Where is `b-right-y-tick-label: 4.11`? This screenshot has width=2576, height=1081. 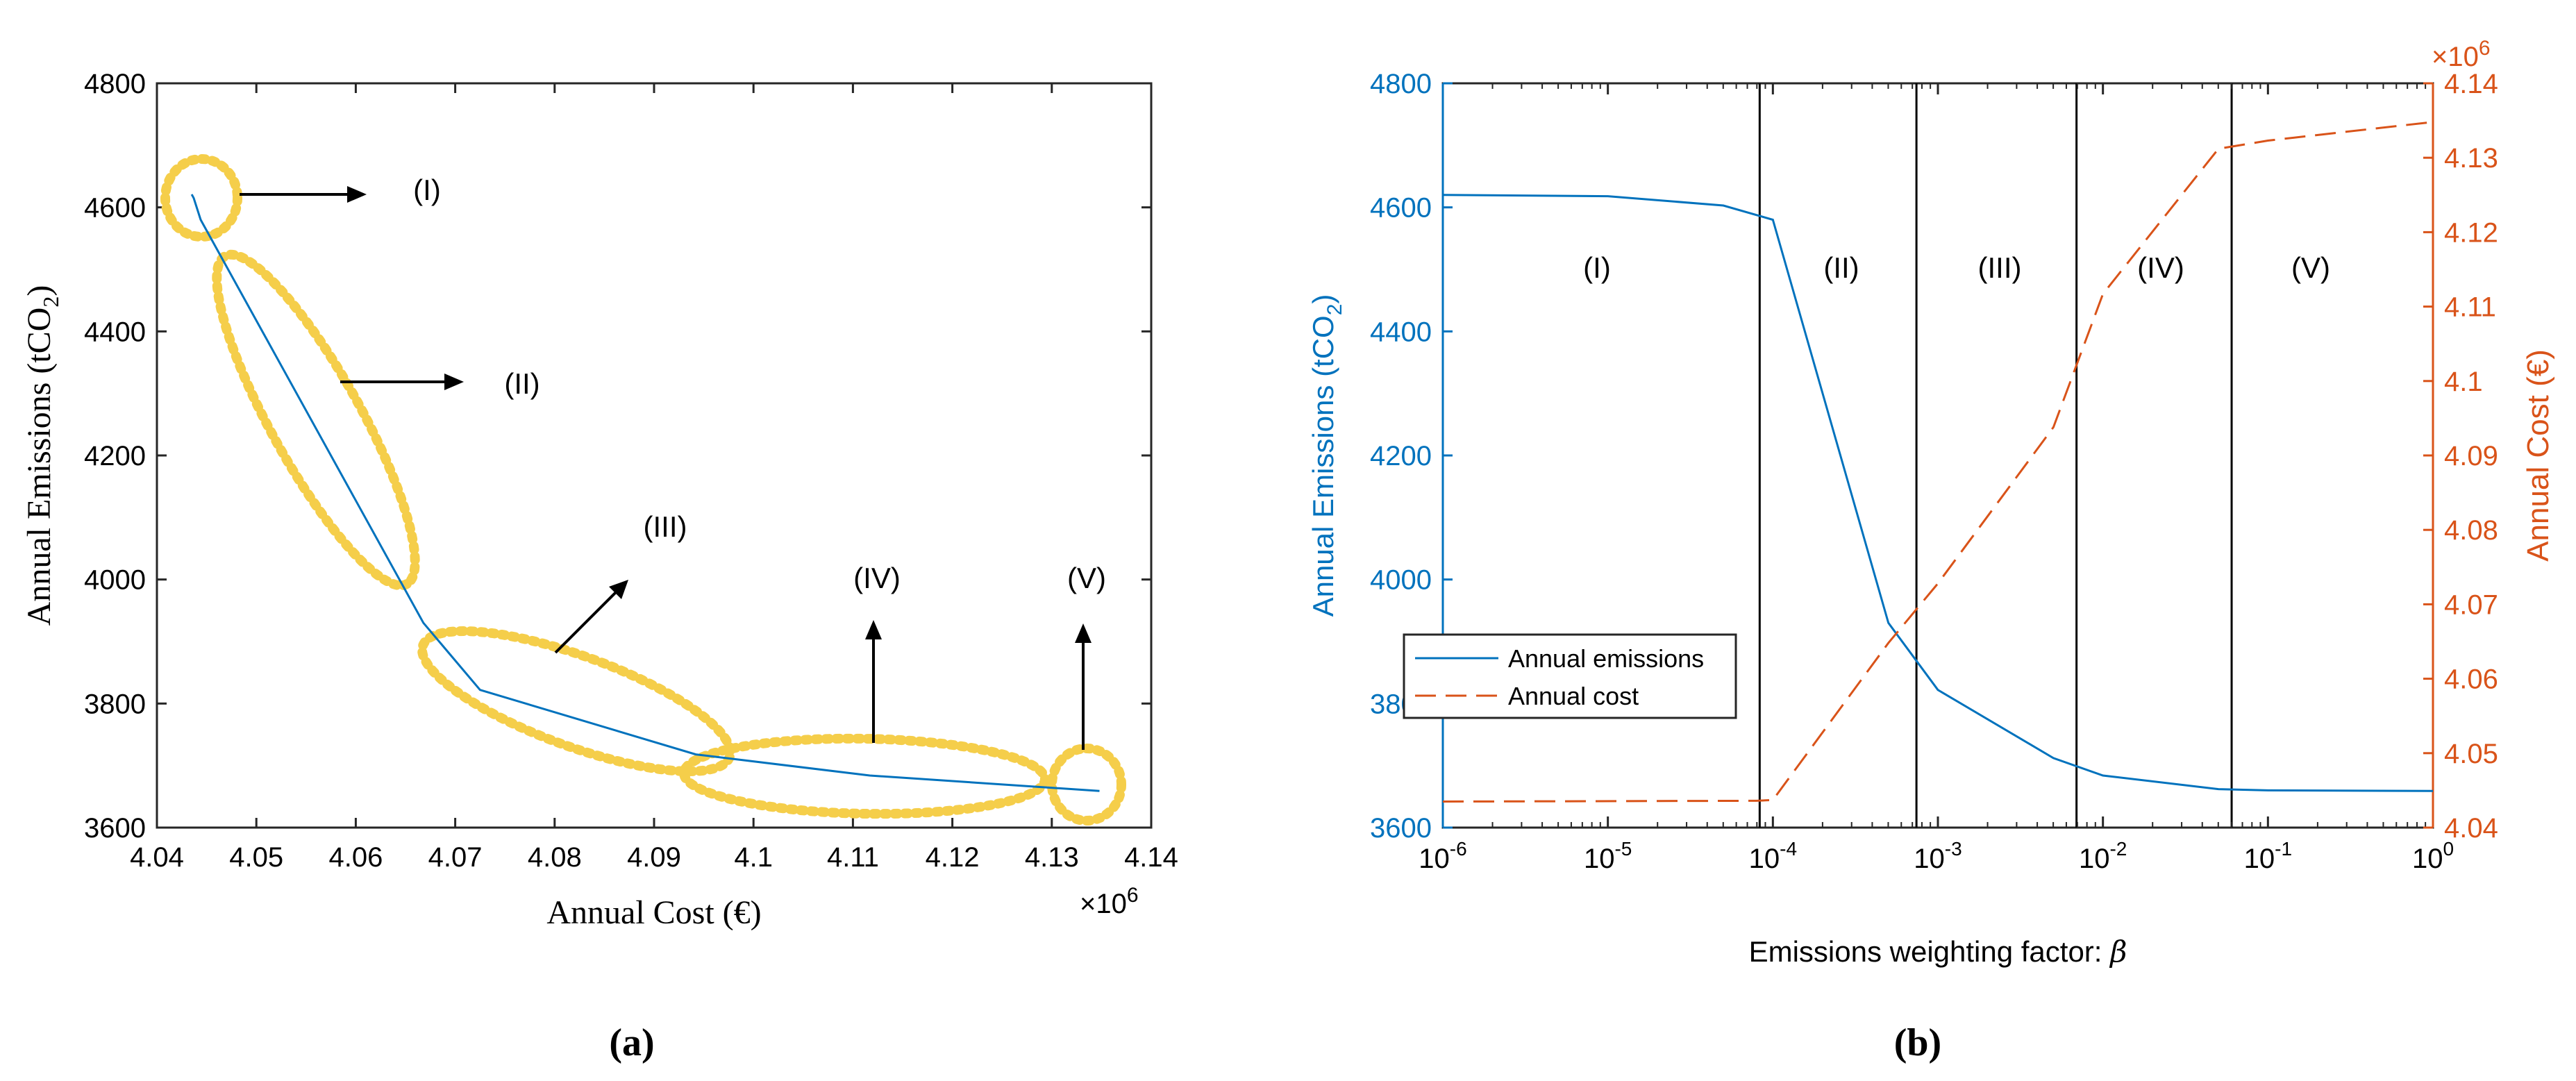 b-right-y-tick-label: 4.11 is located at coordinates (2470, 307).